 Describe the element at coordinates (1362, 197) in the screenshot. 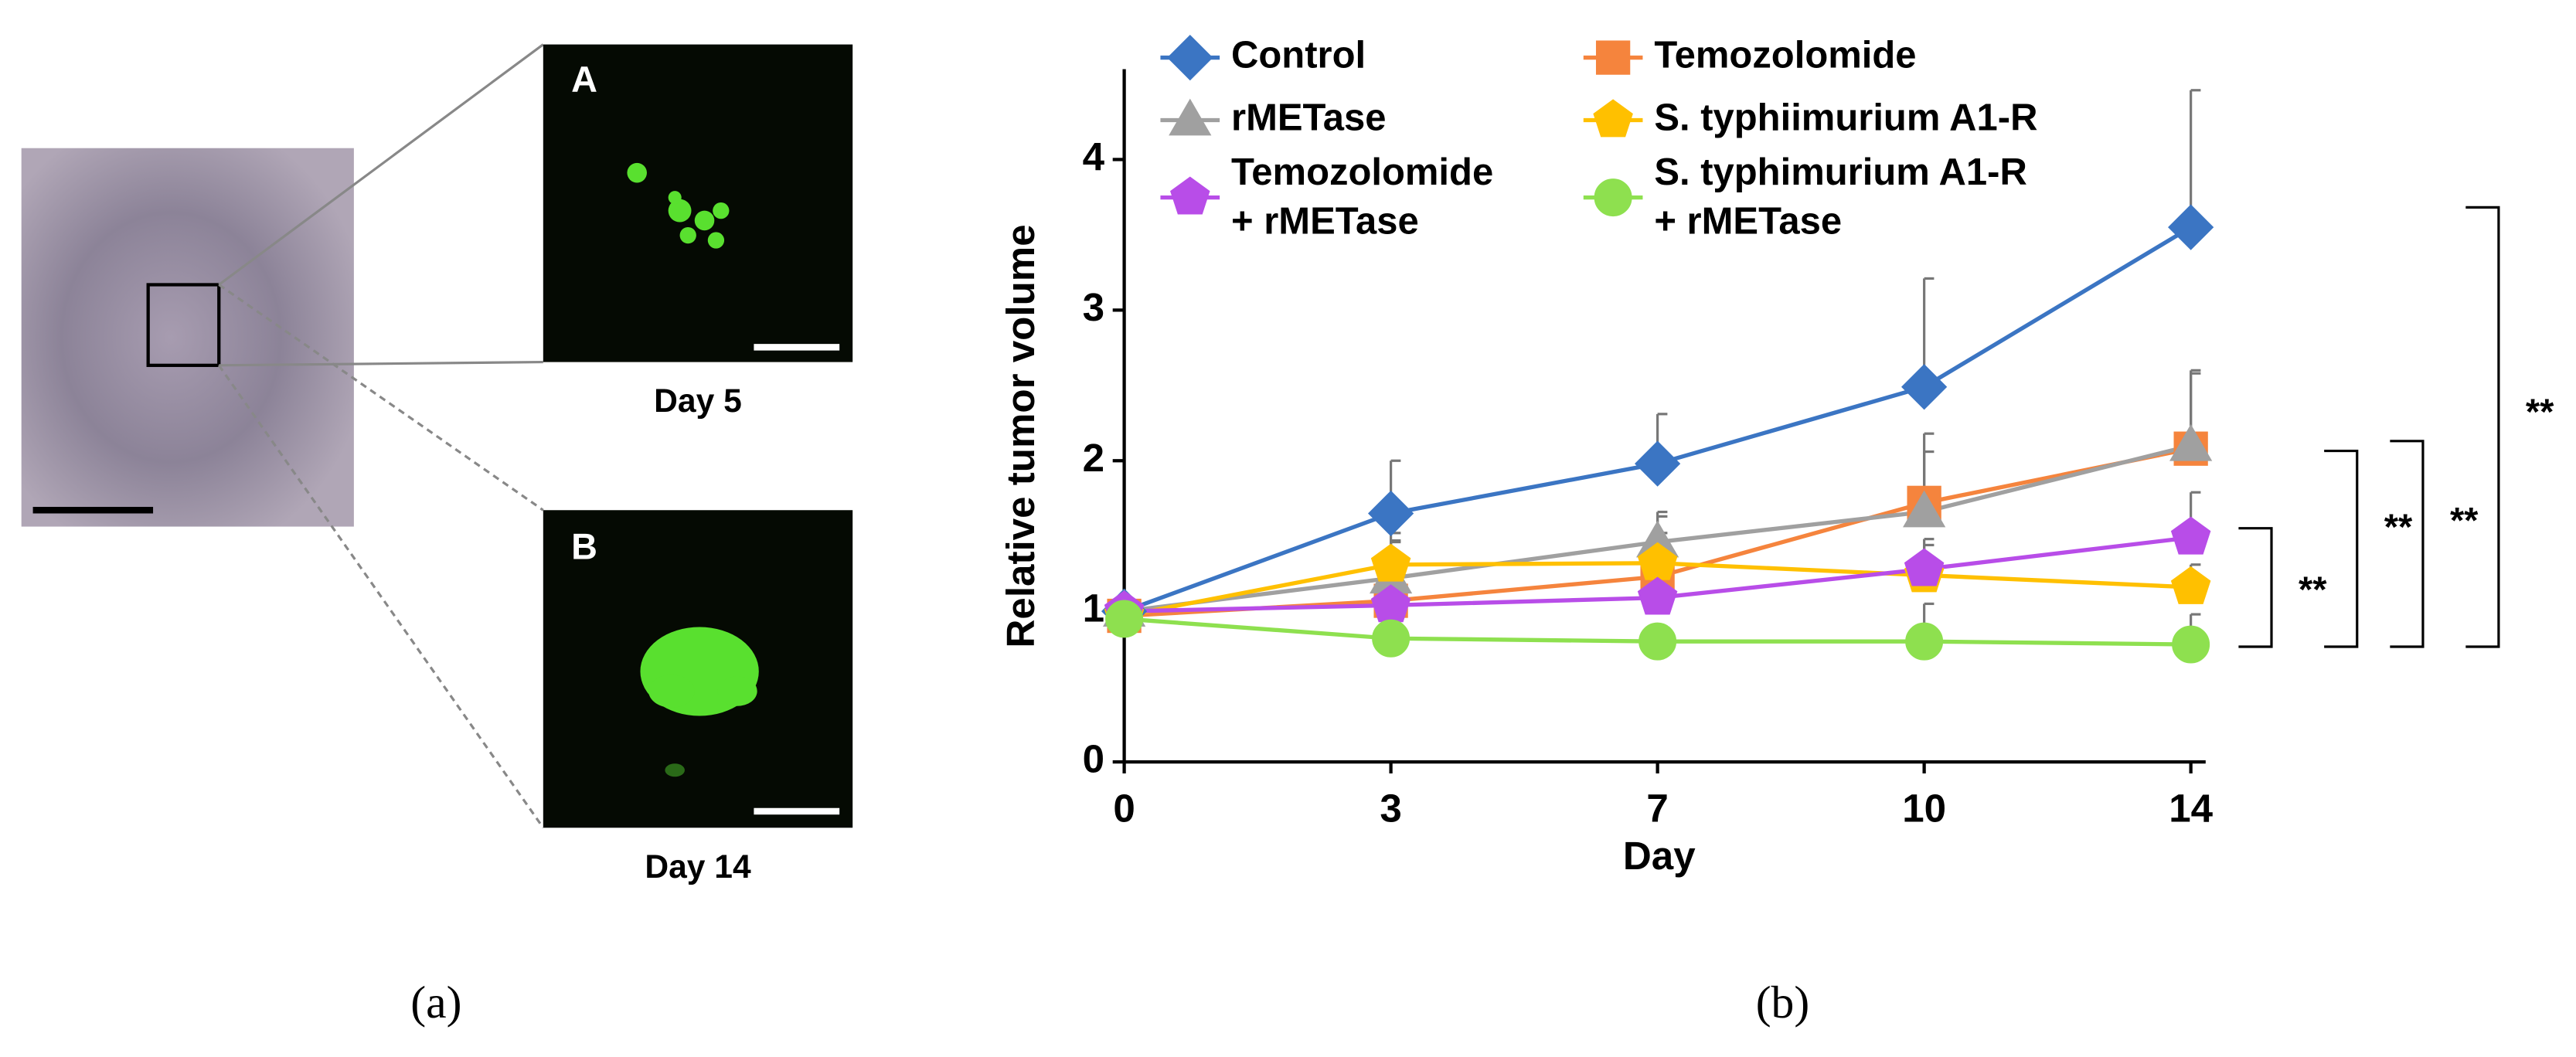

I see `legend-label: Temozolomide + rMETase` at that location.